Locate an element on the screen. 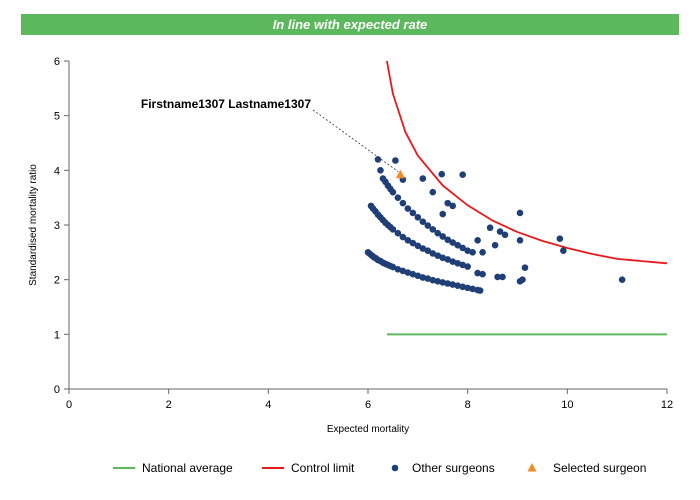 The width and height of the screenshot is (700, 500). x-tick-label: 12 is located at coordinates (667, 405).